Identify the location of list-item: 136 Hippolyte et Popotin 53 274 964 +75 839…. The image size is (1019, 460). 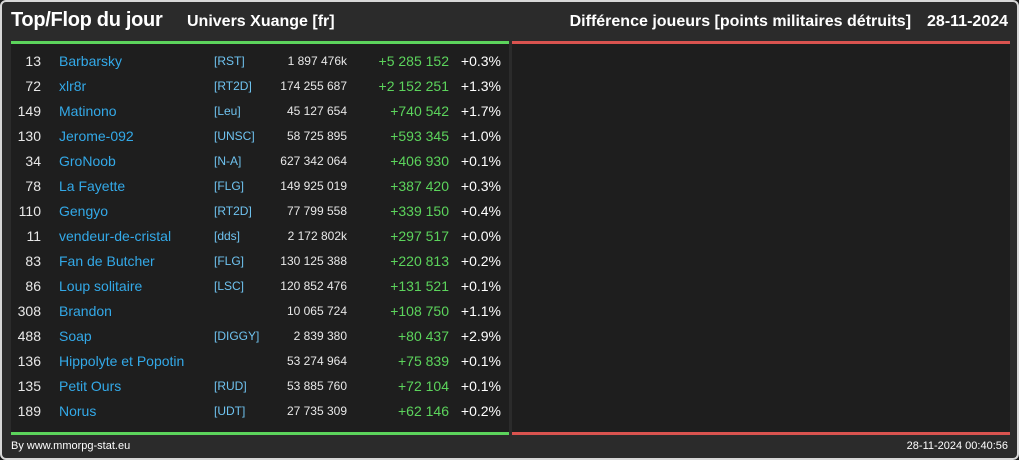
(260, 361).